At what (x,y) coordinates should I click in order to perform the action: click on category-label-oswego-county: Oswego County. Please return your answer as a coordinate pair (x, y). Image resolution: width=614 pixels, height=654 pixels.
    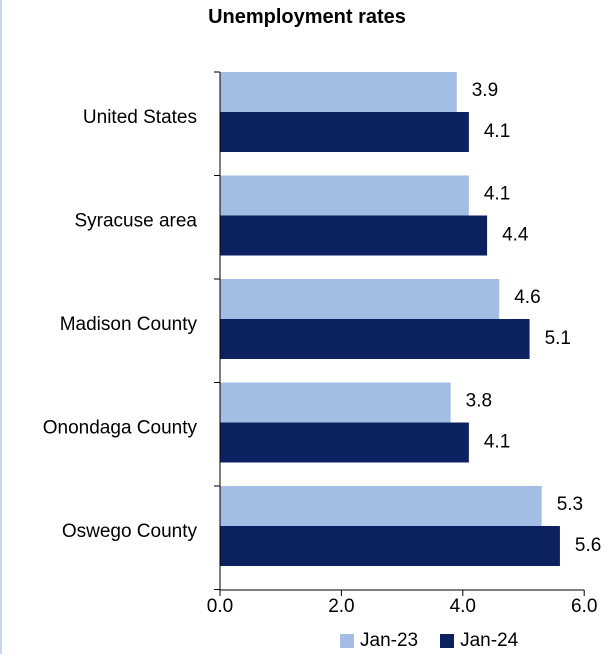
    Looking at the image, I should click on (130, 531).